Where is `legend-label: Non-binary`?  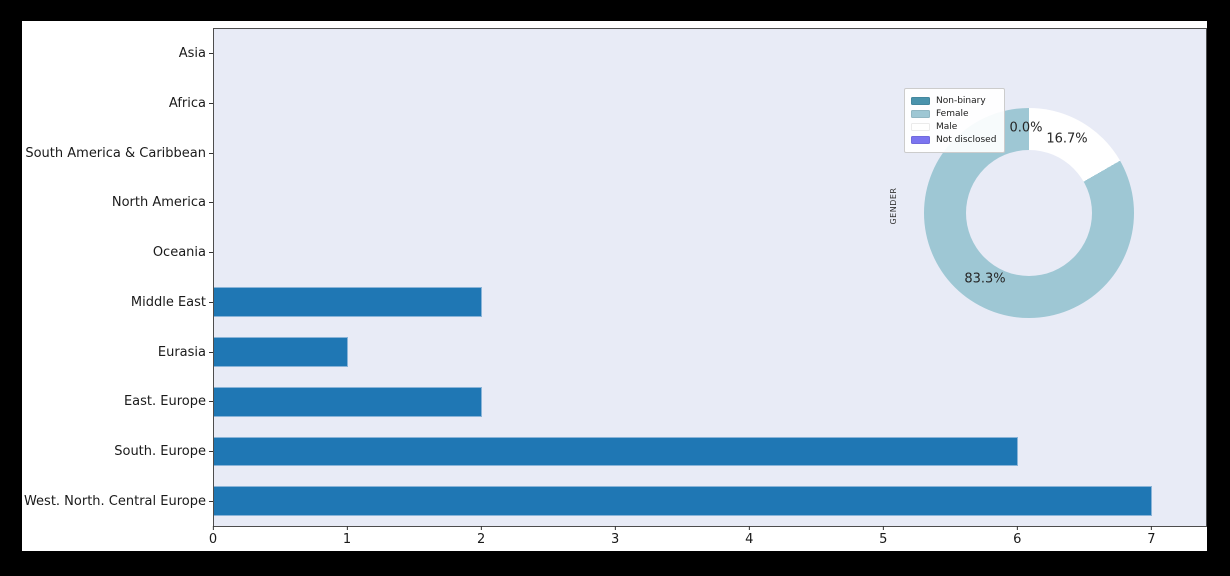 legend-label: Non-binary is located at coordinates (961, 101).